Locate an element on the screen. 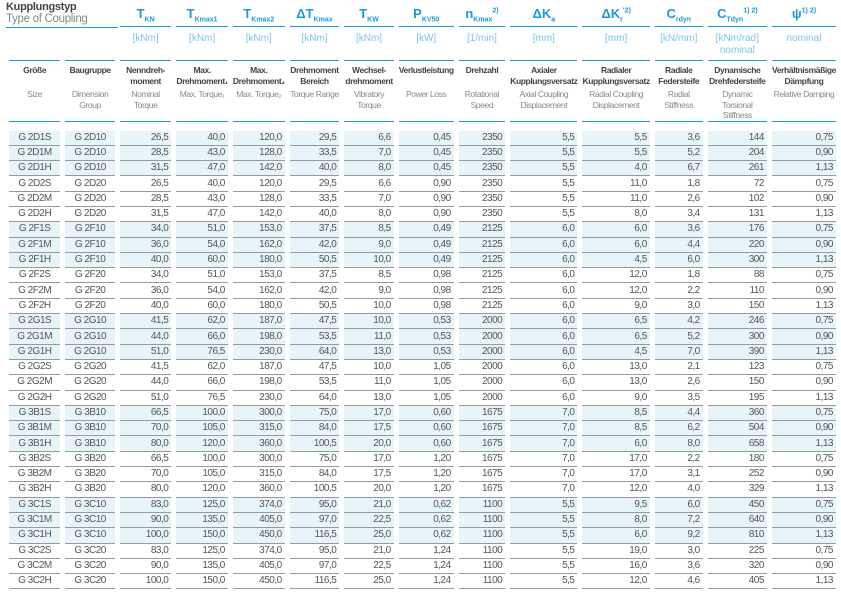 This screenshot has height=594, width=841. table-cell: 83,0 is located at coordinates (145, 505).